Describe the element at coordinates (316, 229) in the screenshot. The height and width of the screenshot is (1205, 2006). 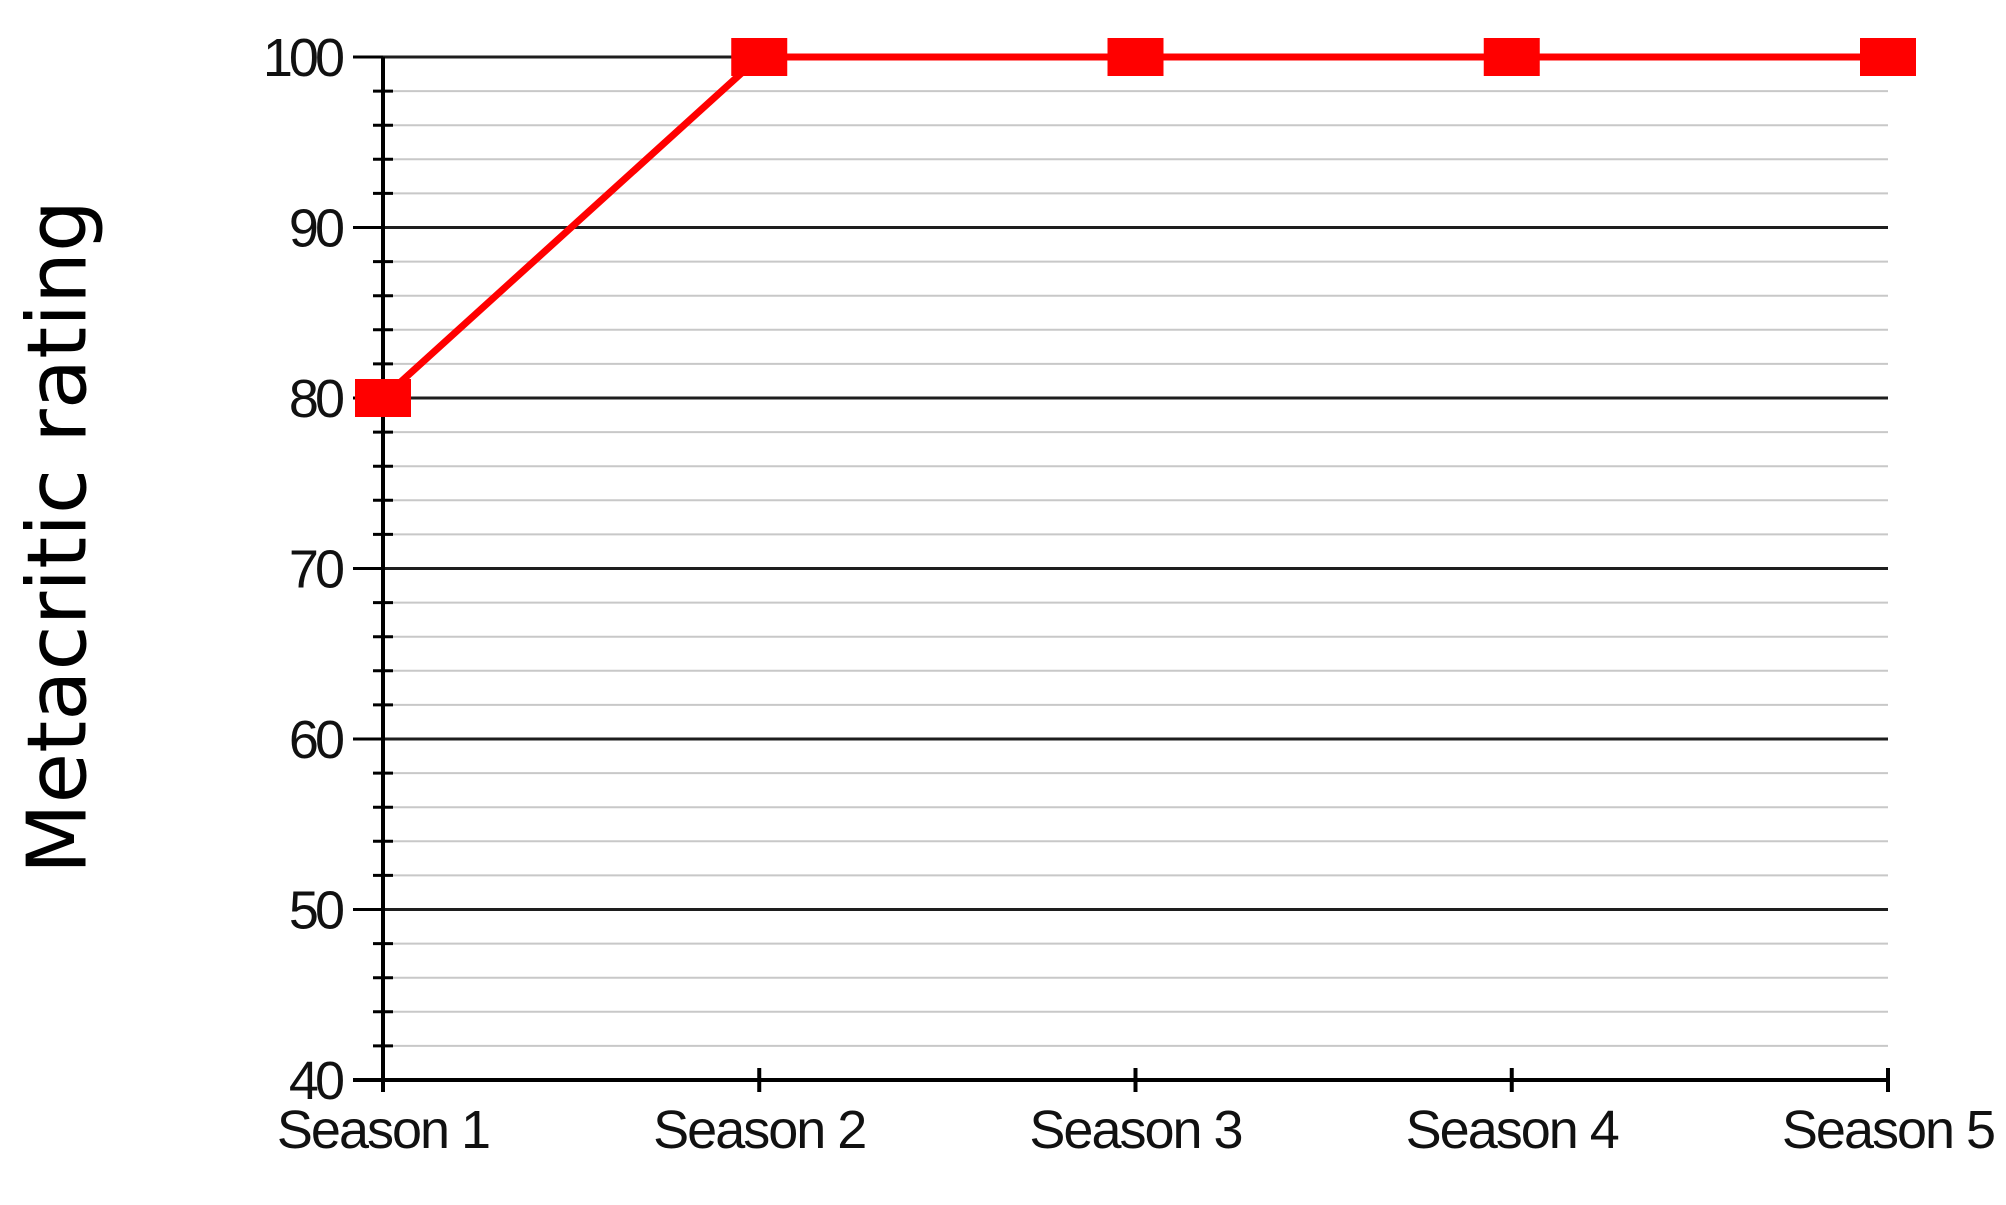
I see `y-tick-label: 90` at that location.